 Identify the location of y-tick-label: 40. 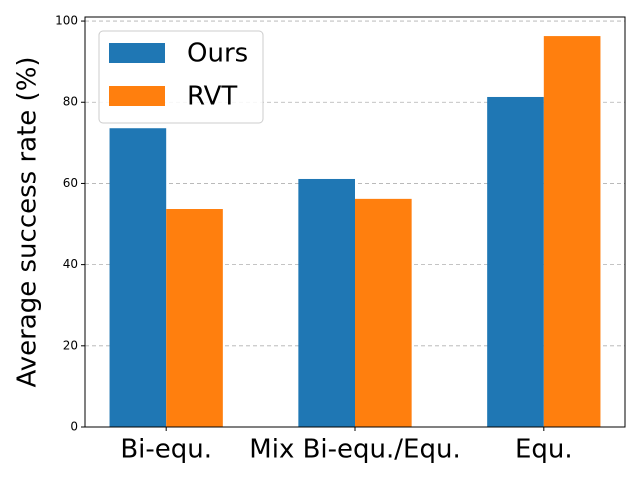
(70, 264).